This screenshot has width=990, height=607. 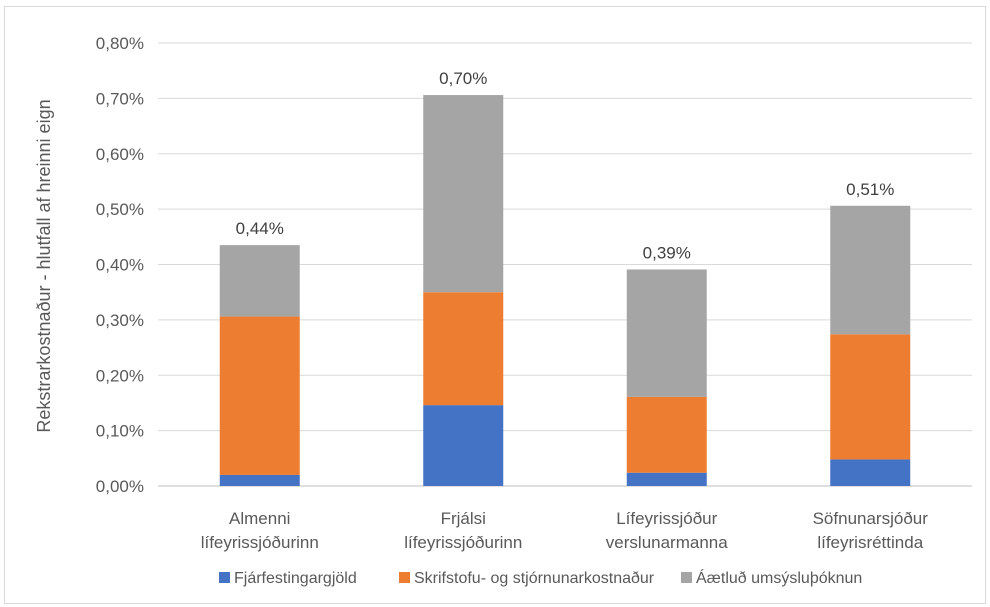 I want to click on total-data-label: 0,44%, so click(x=260, y=228).